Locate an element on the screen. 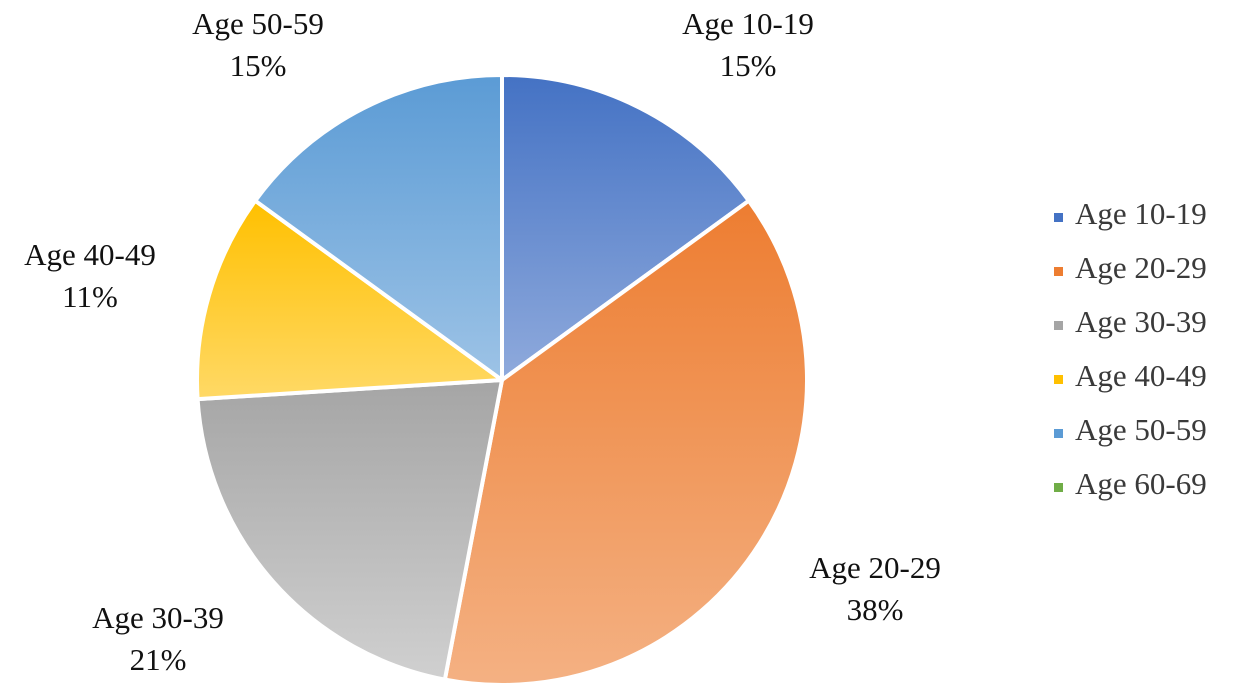 The width and height of the screenshot is (1237, 697). legend-label-age-30-39: Age 30-39 is located at coordinates (1141, 321).